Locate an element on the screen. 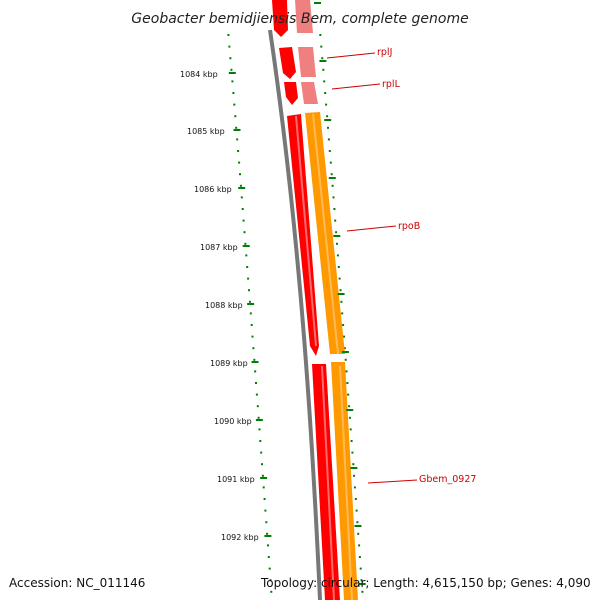  tick-label: 1084 kbp is located at coordinates (199, 74).